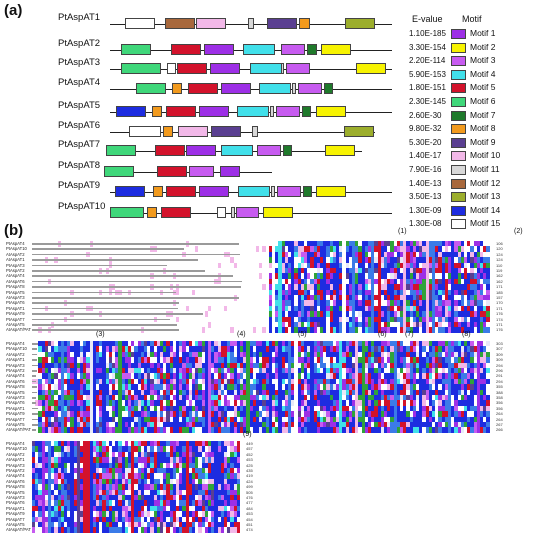  I want to click on gene-row: PtAspAT6, so click(200, 128).